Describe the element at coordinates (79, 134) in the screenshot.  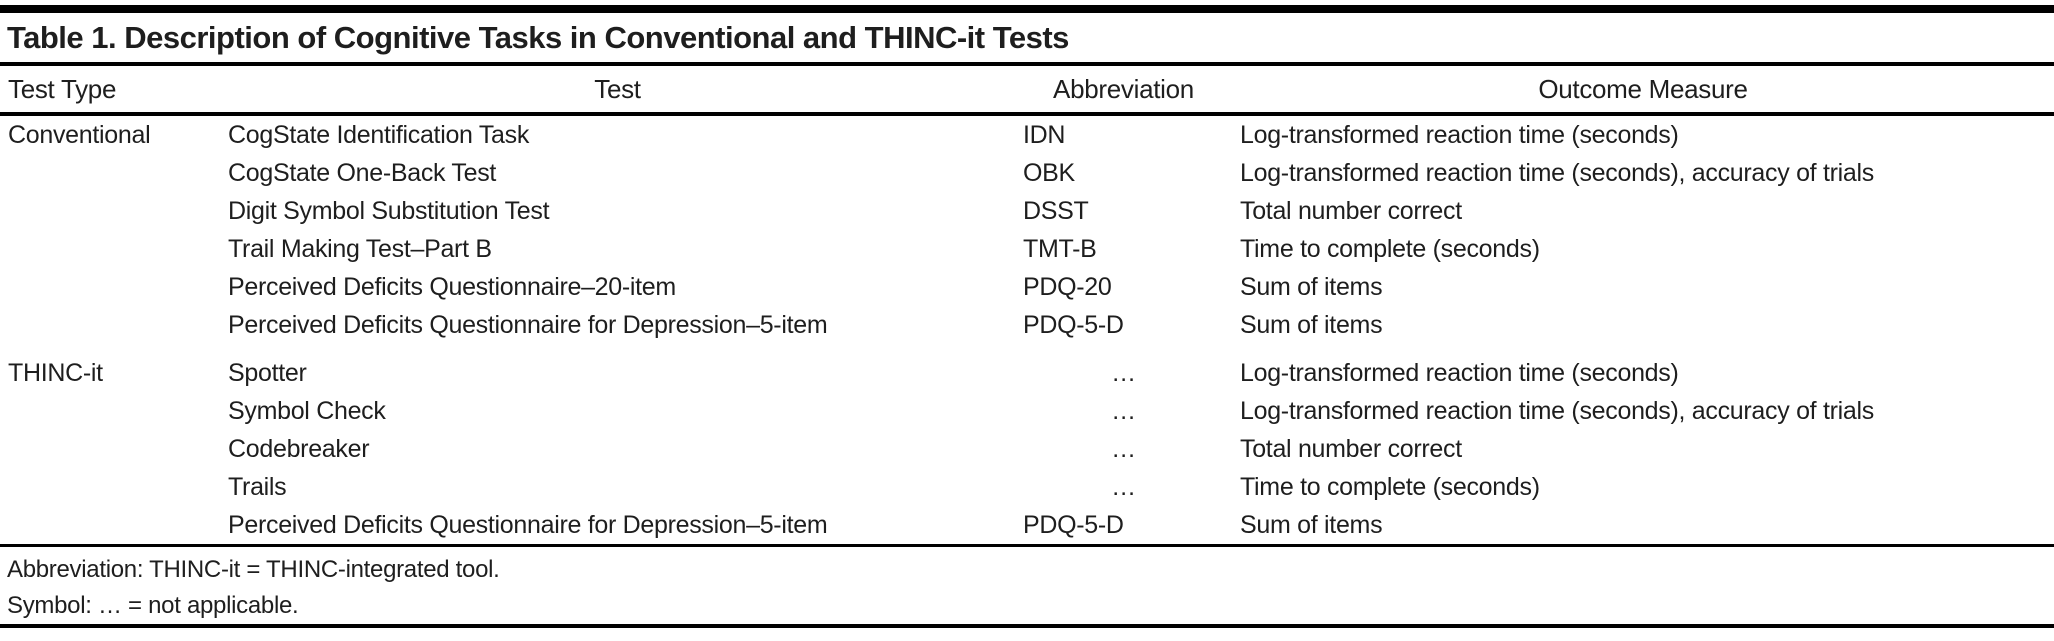
I see `test-type-cell: Conventional` at that location.